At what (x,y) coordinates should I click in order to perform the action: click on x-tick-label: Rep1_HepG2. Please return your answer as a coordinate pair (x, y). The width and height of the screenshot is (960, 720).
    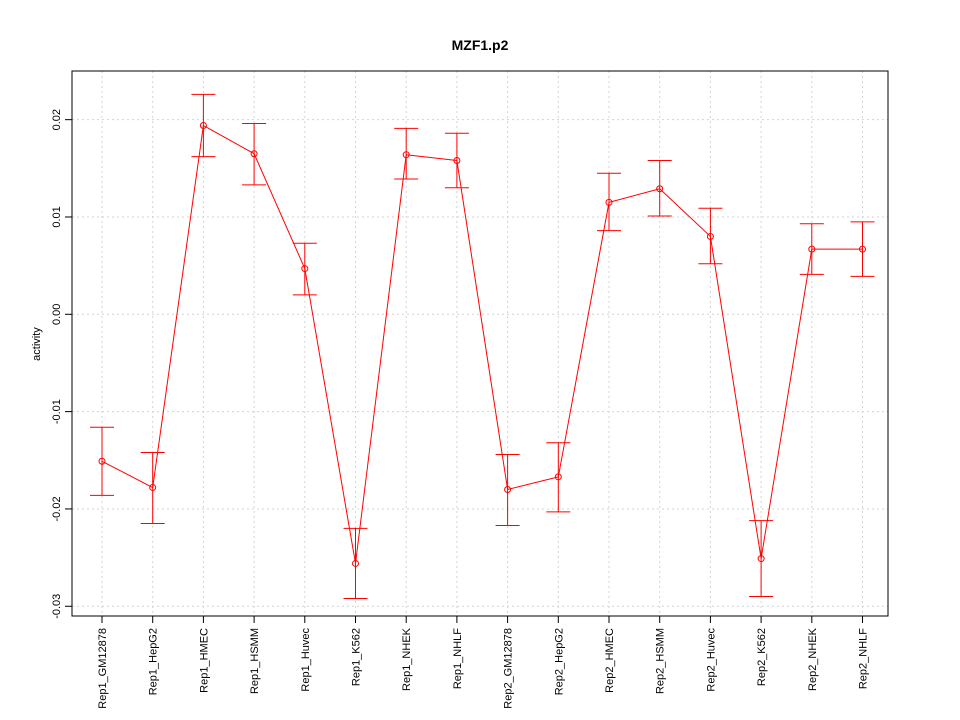
    Looking at the image, I should click on (154, 661).